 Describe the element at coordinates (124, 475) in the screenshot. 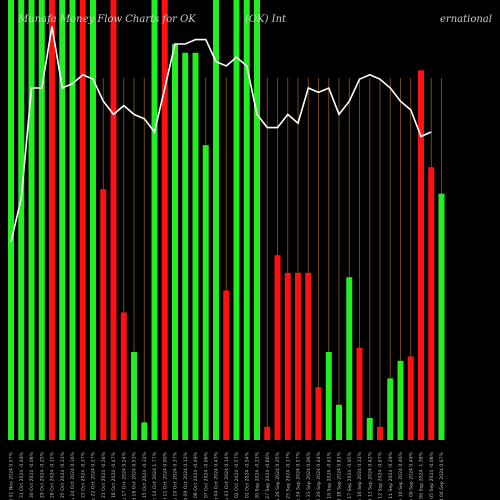

I see `x-tick-label: Thu 17 Oct 2024 0.24%` at that location.